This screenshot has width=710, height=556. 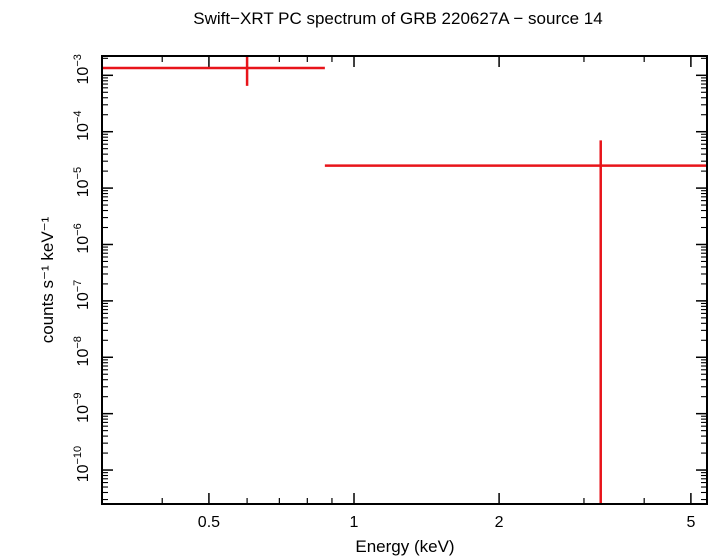 What do you see at coordinates (499, 522) in the screenshot?
I see `x-tick-label: 2` at bounding box center [499, 522].